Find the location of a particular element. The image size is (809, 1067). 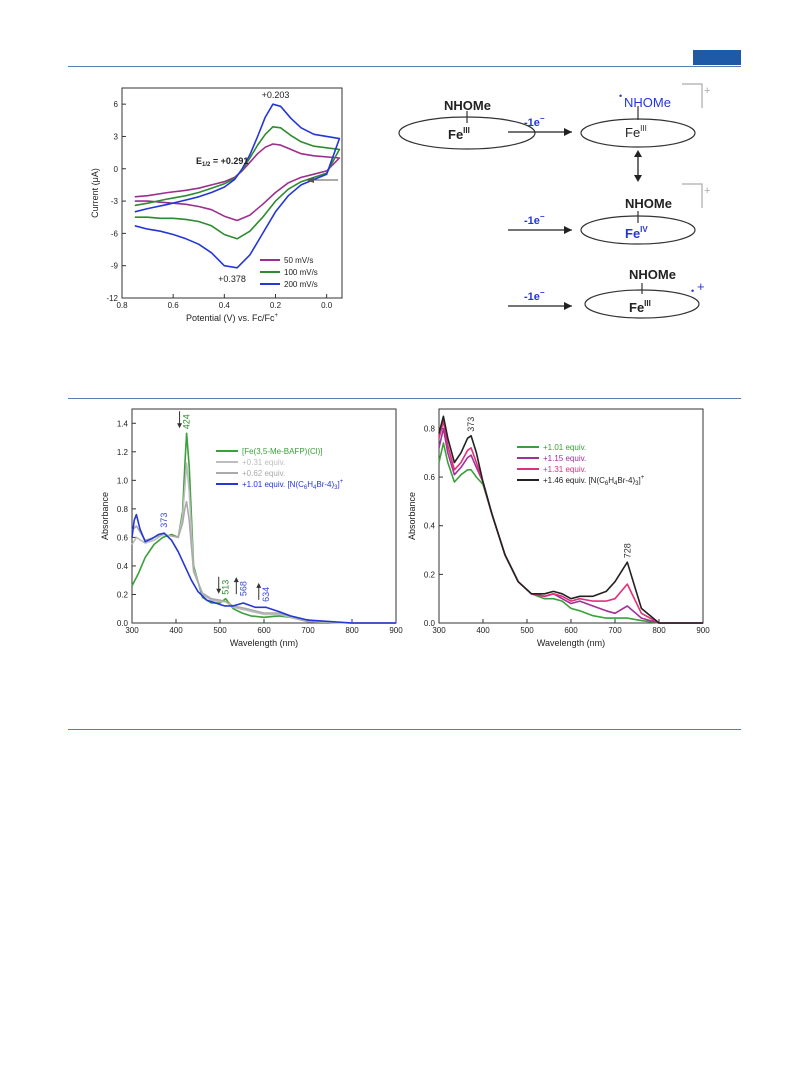

legend-label: 100 mV/s is located at coordinates (301, 272).